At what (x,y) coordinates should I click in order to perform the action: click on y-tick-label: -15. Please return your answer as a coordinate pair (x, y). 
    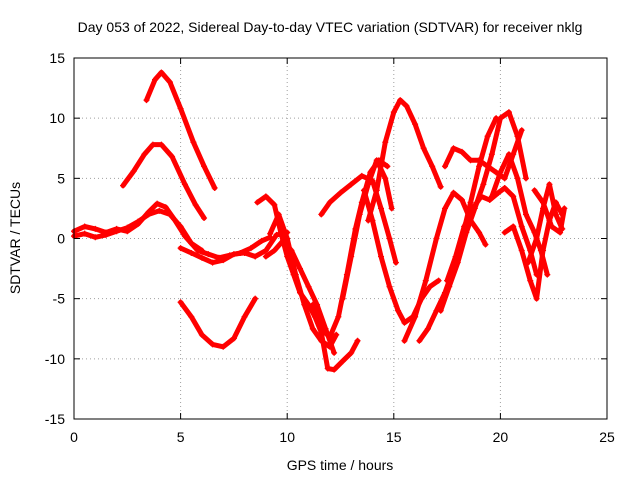
    Looking at the image, I should click on (55, 419).